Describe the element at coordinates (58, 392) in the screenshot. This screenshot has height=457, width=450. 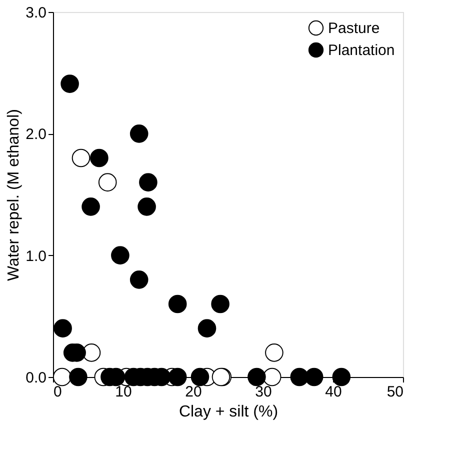
I see `x-tick-label: 0` at that location.